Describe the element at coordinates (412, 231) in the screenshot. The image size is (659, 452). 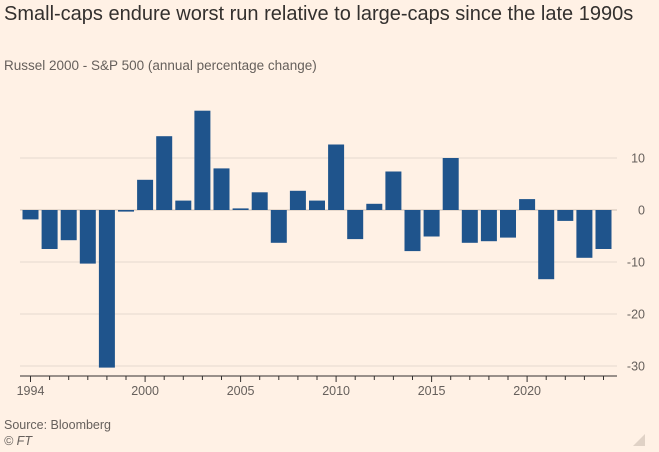
I see `bar-2014` at that location.